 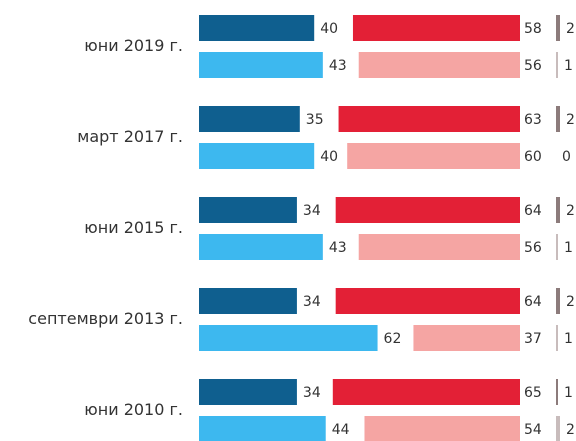 I want to click on value-label: 35, so click(x=315, y=120).